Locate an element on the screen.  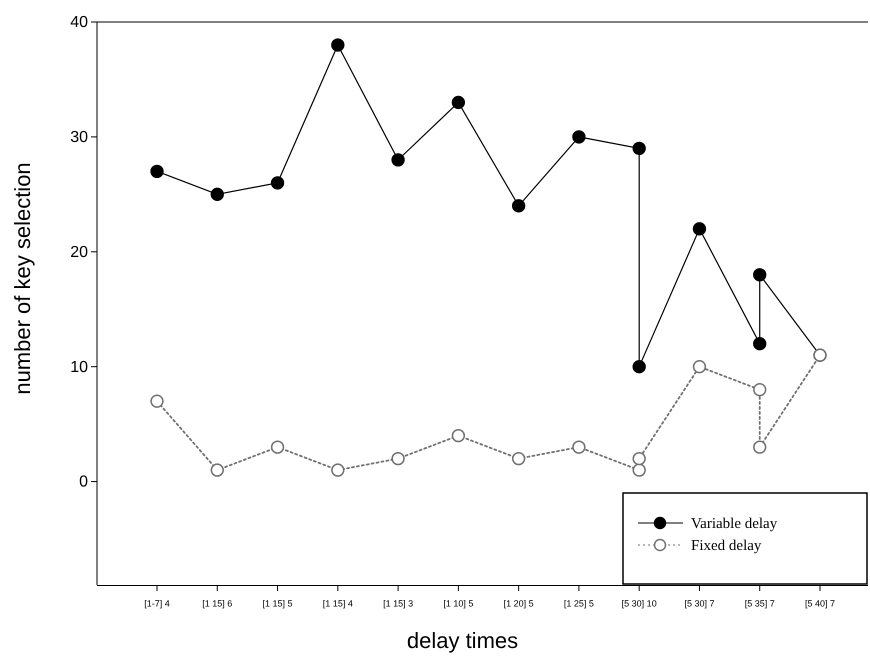
x-tick-label: [1 15] 3 is located at coordinates (398, 603).